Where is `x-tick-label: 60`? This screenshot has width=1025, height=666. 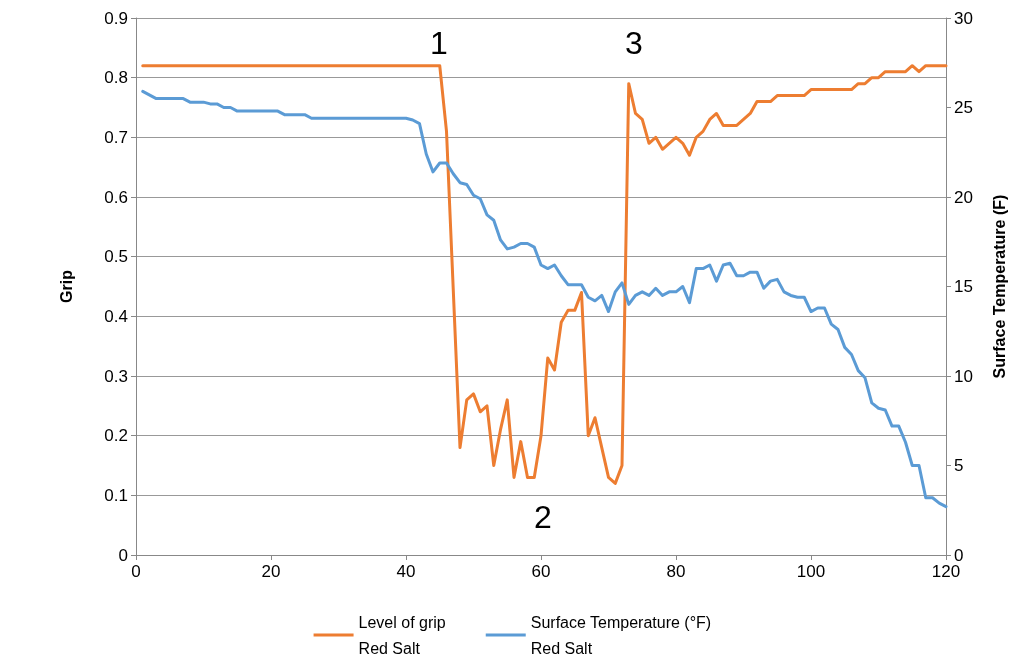 x-tick-label: 60 is located at coordinates (541, 571).